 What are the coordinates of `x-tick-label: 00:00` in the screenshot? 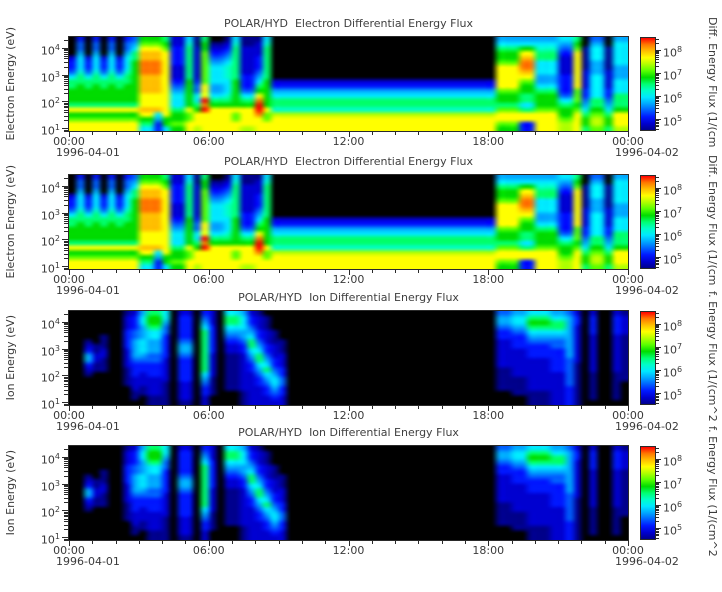 It's located at (69, 279).